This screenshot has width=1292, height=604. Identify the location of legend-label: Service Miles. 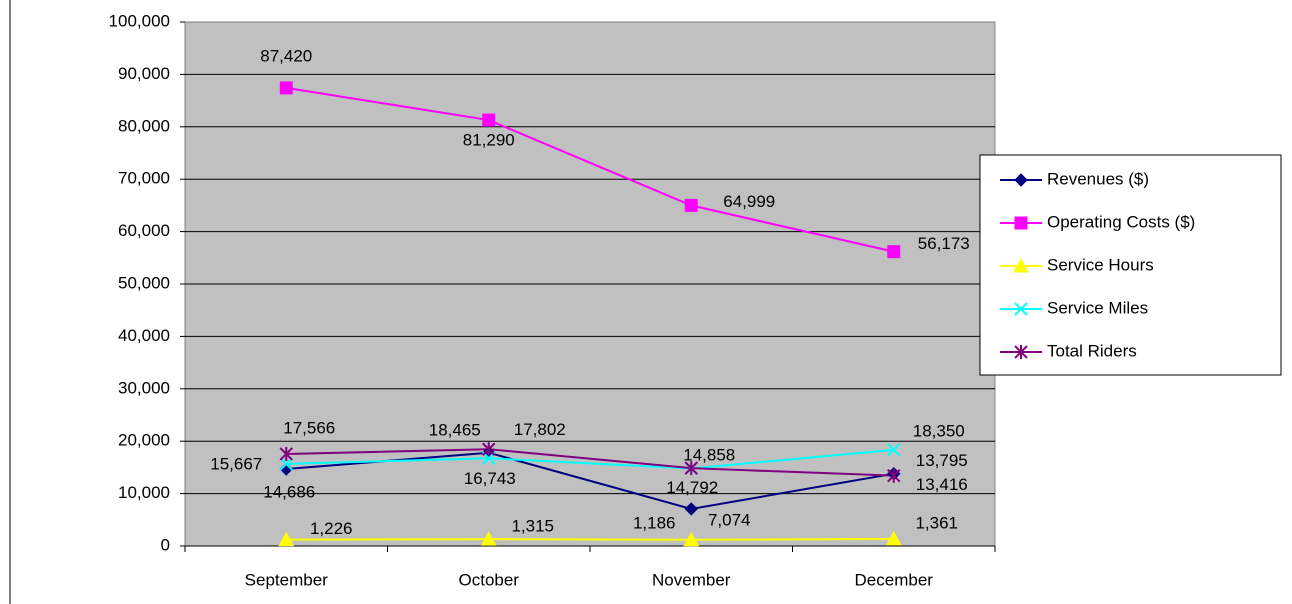
(1097, 307).